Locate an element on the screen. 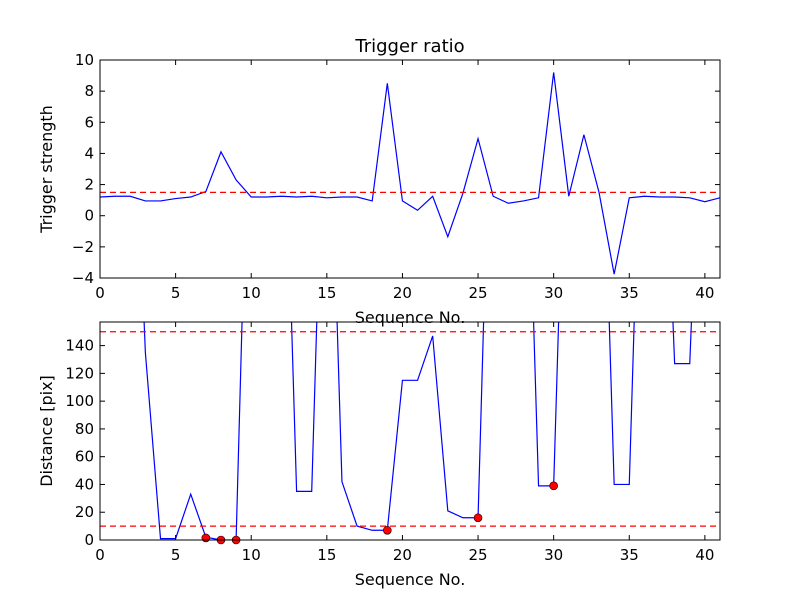 The width and height of the screenshot is (800, 600). y-tick-label: 2 is located at coordinates (89, 185).